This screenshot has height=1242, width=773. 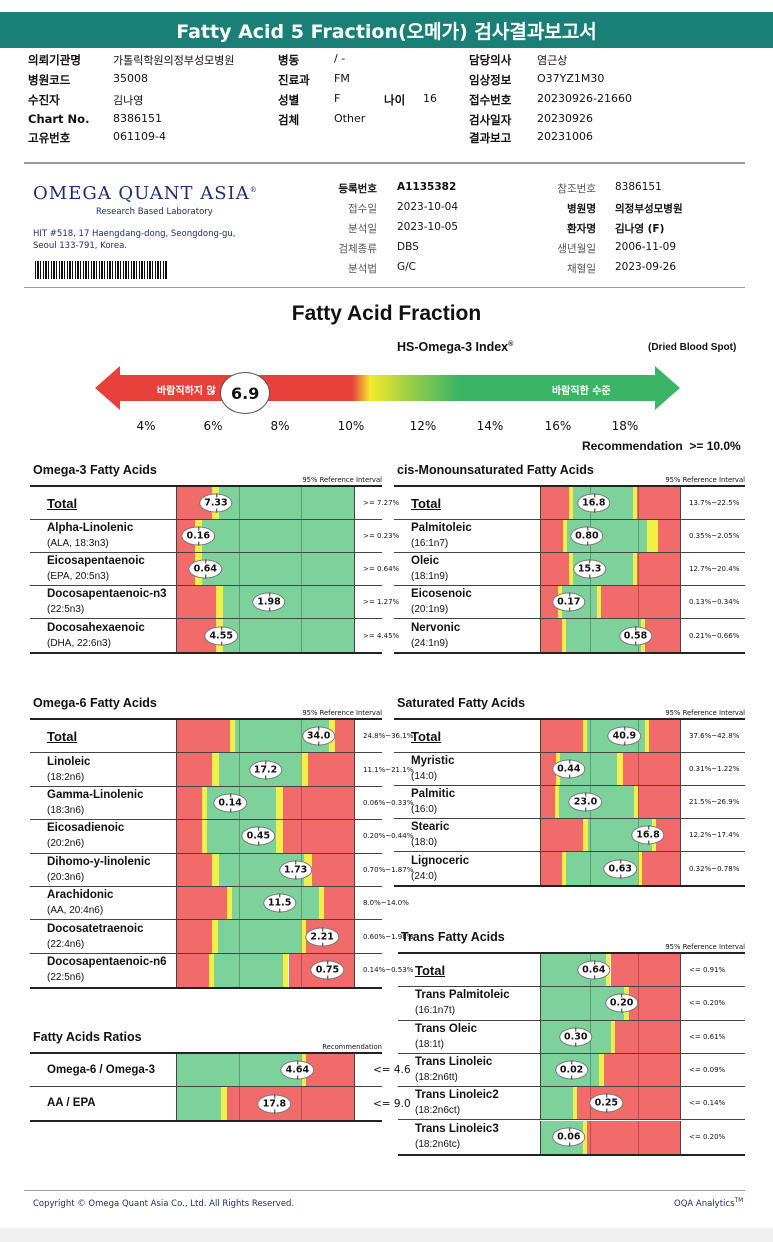 What do you see at coordinates (386, 903) in the screenshot?
I see `reference-value: 8.0%~14.0%` at bounding box center [386, 903].